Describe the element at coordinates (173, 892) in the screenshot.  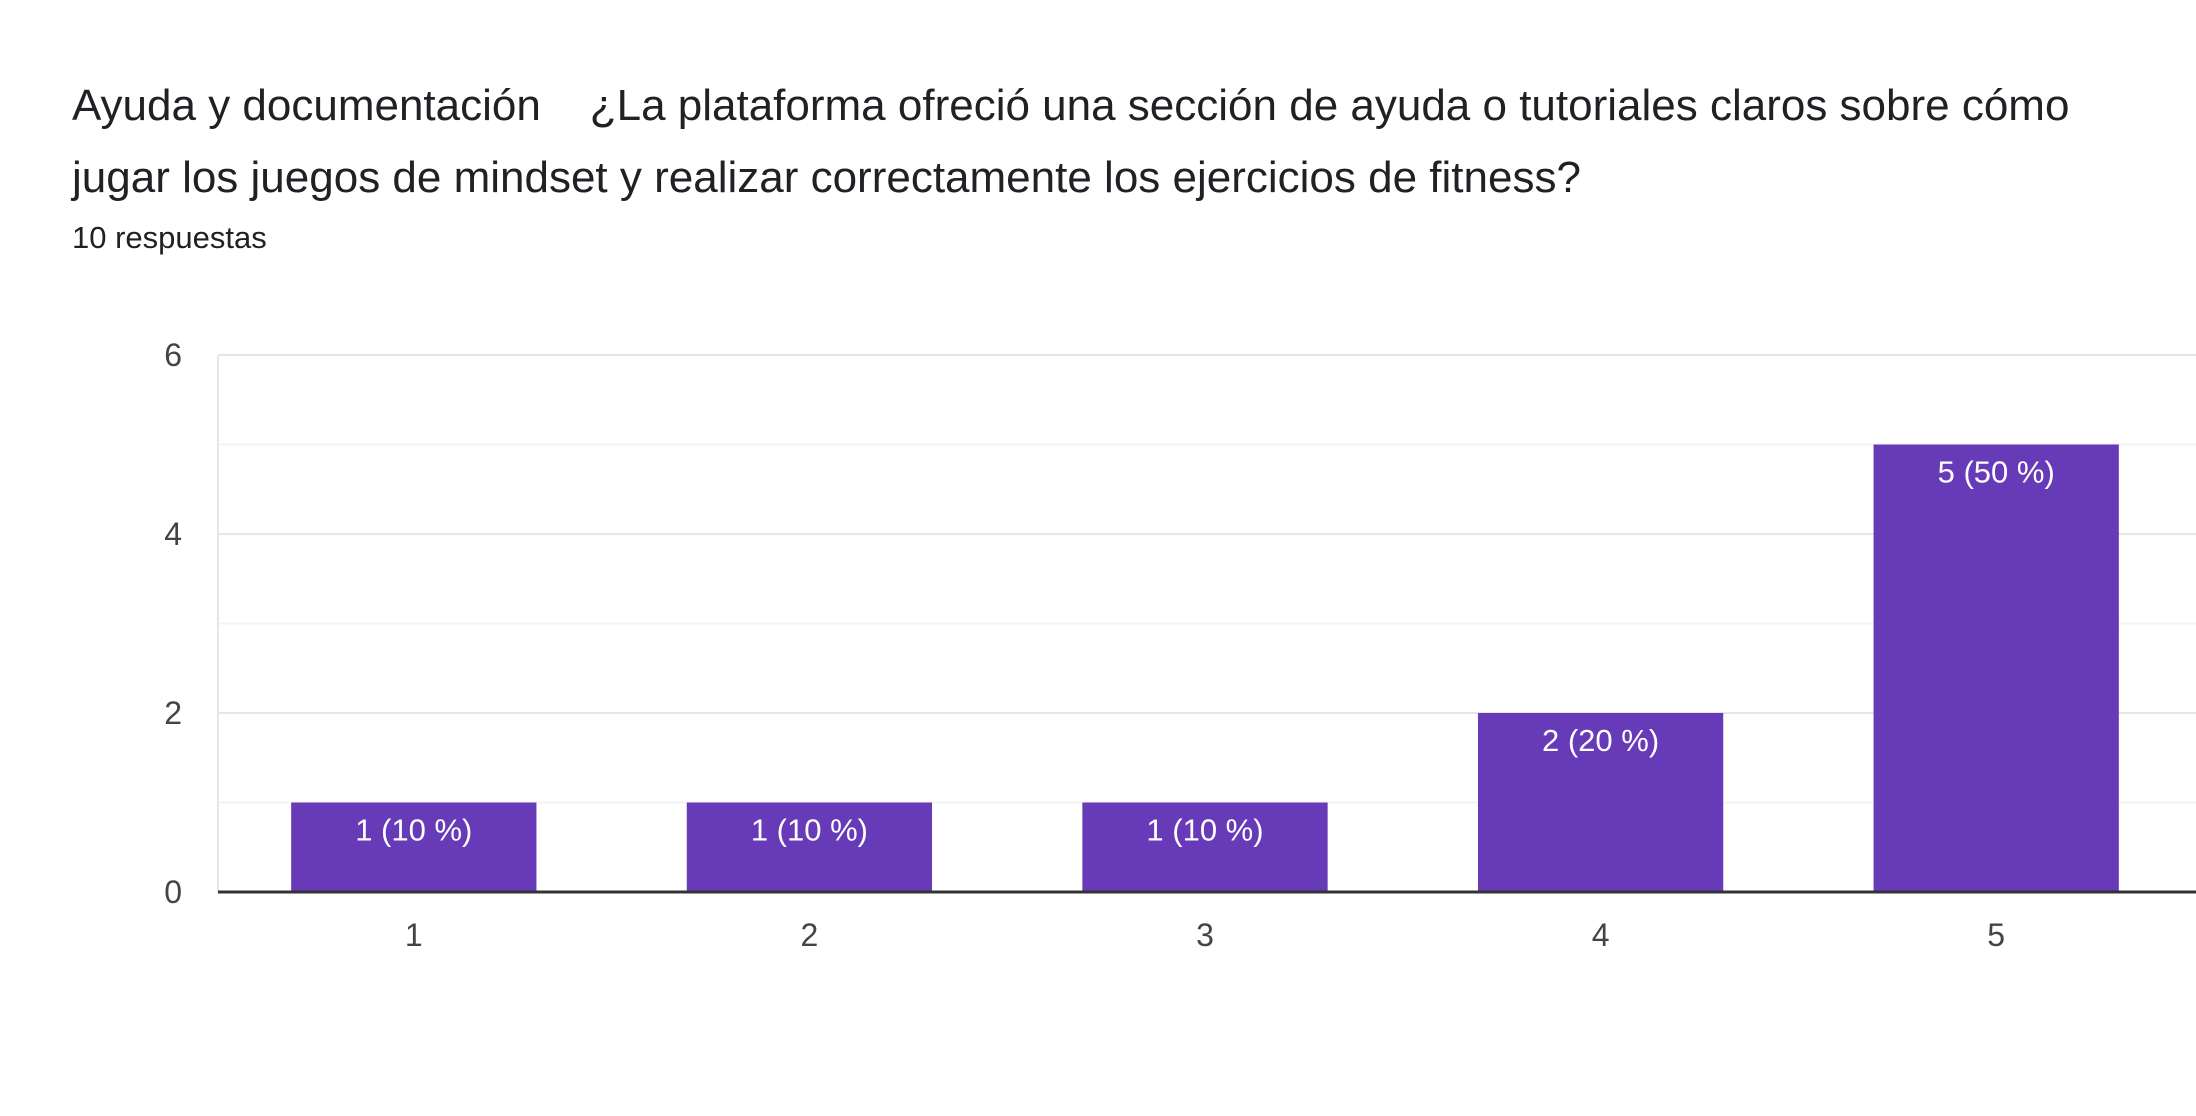
I see `y-tick-label: 0` at that location.